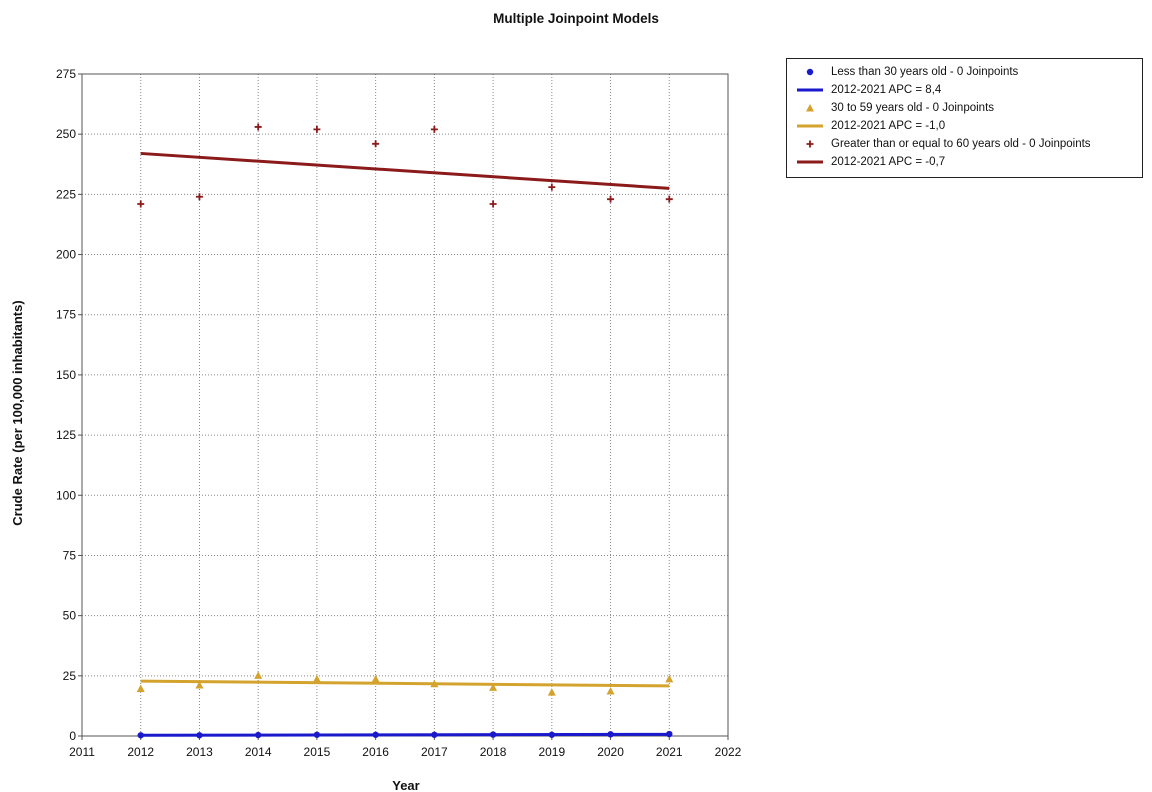 The width and height of the screenshot is (1152, 792). What do you see at coordinates (576, 18) in the screenshot?
I see `chart-title: Multiple Joinpoint Models` at bounding box center [576, 18].